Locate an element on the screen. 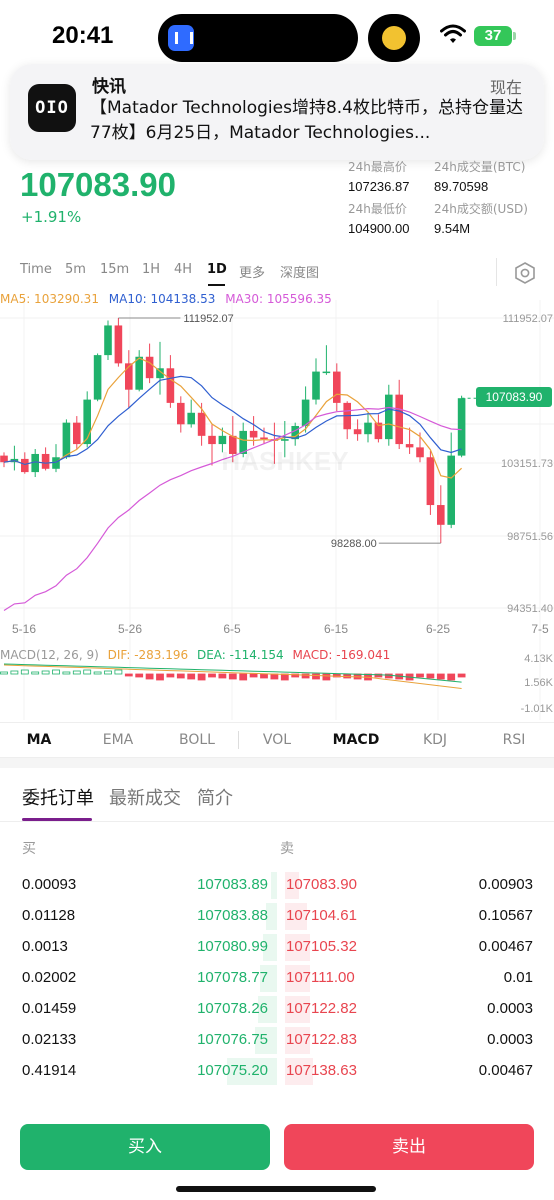 This screenshot has width=554, height=1200. macd-value-legend: MACD: -169.041 is located at coordinates (341, 655).